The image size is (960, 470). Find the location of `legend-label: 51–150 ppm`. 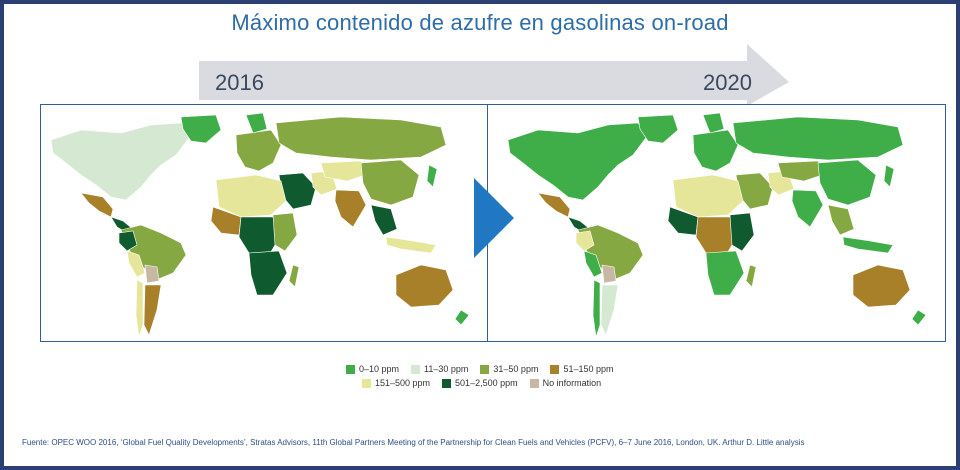

legend-label: 51–150 ppm is located at coordinates (588, 369).